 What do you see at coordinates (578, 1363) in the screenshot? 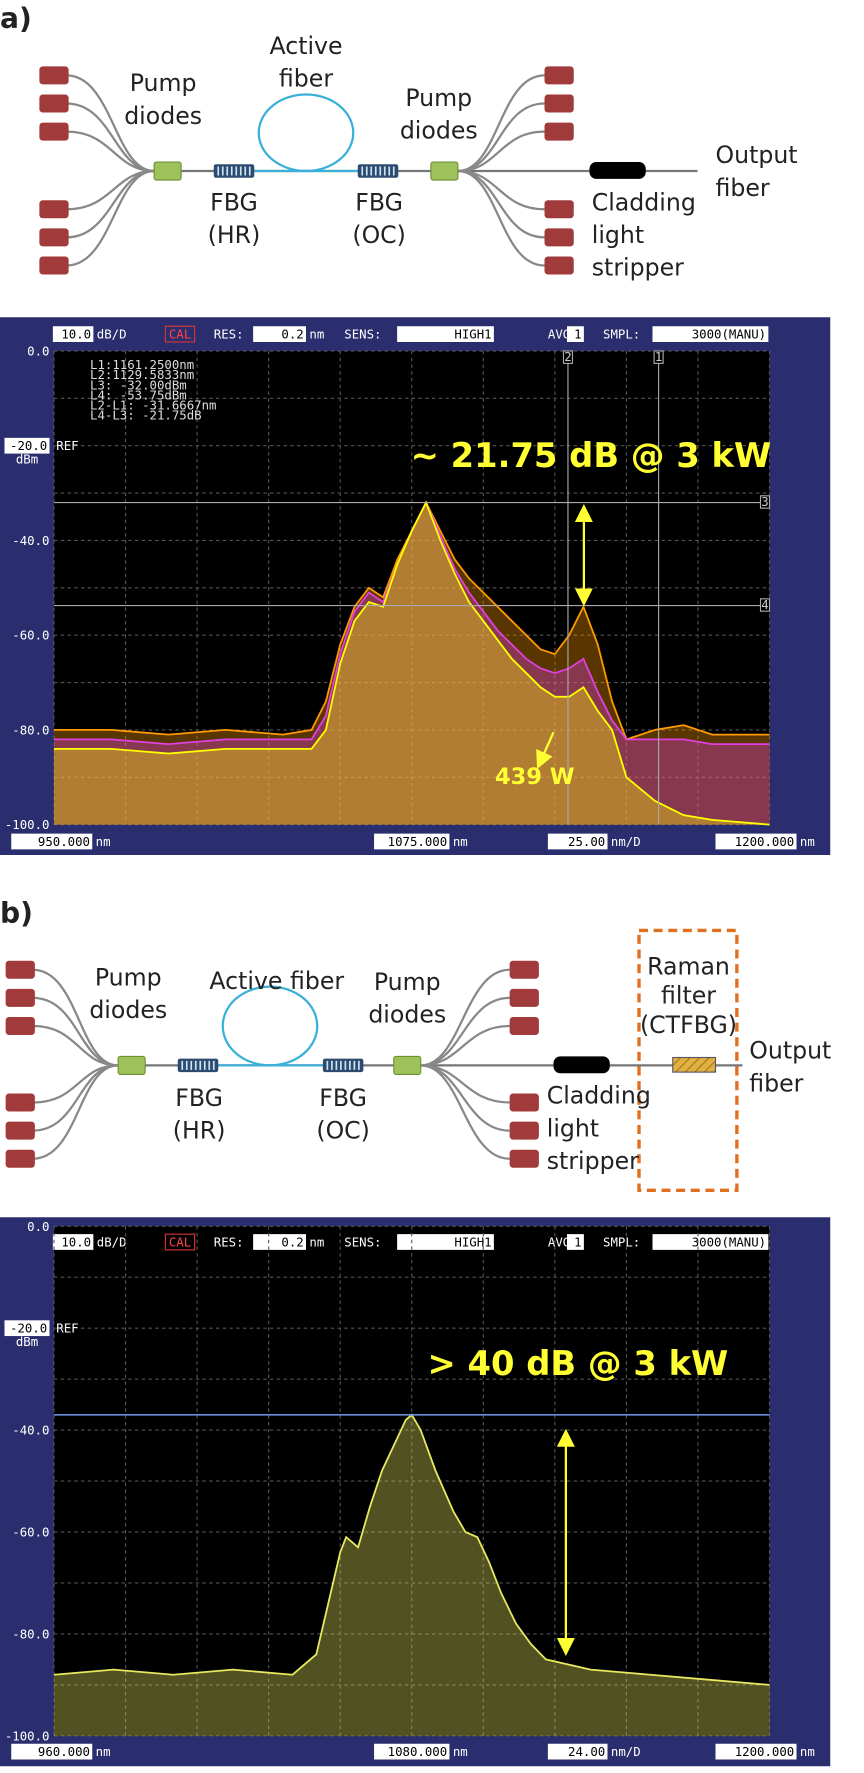
I see `annotation: > 40 dB @ 3 kW` at bounding box center [578, 1363].